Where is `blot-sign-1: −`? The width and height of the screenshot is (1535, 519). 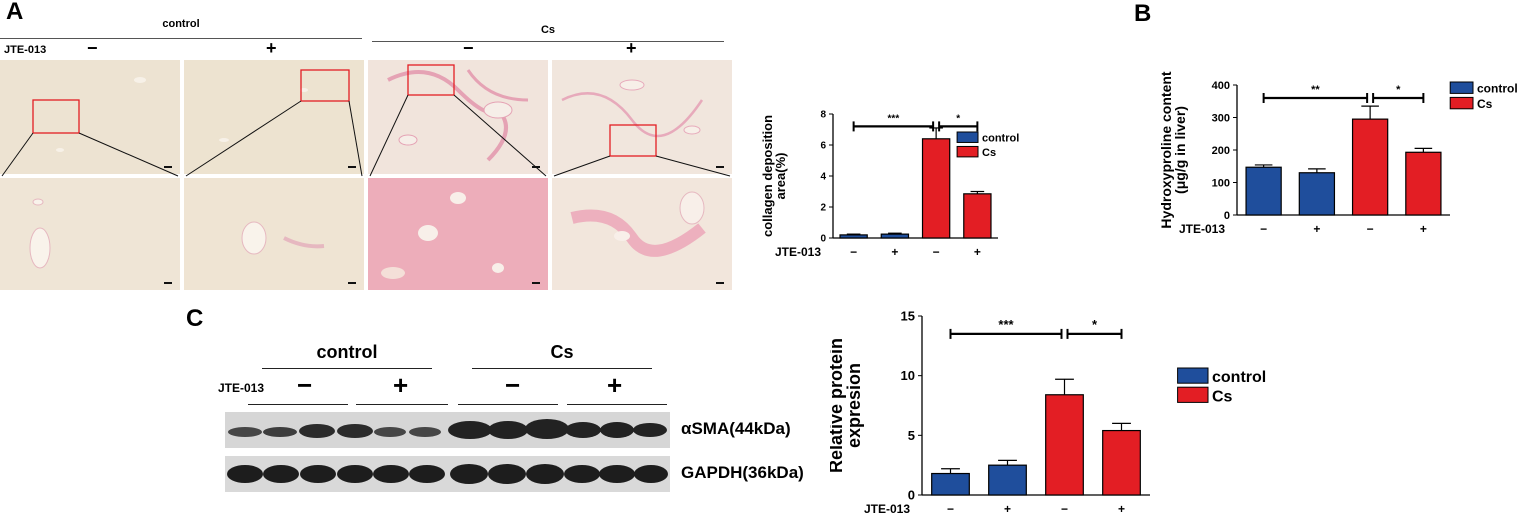
blot-sign-1: − is located at coordinates (305, 385).